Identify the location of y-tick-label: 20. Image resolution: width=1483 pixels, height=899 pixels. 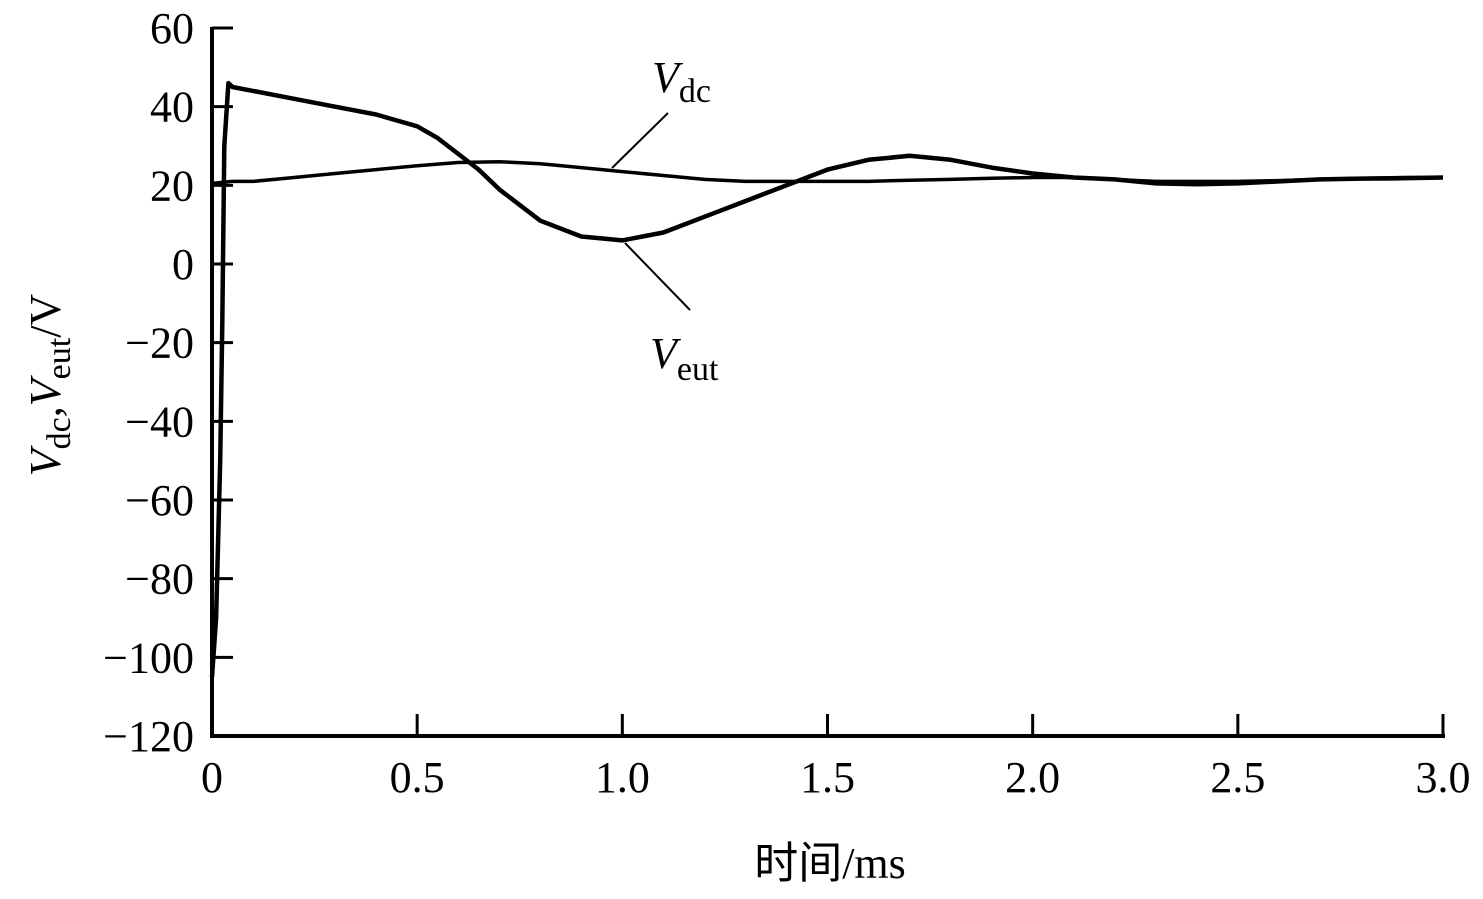
(172, 185).